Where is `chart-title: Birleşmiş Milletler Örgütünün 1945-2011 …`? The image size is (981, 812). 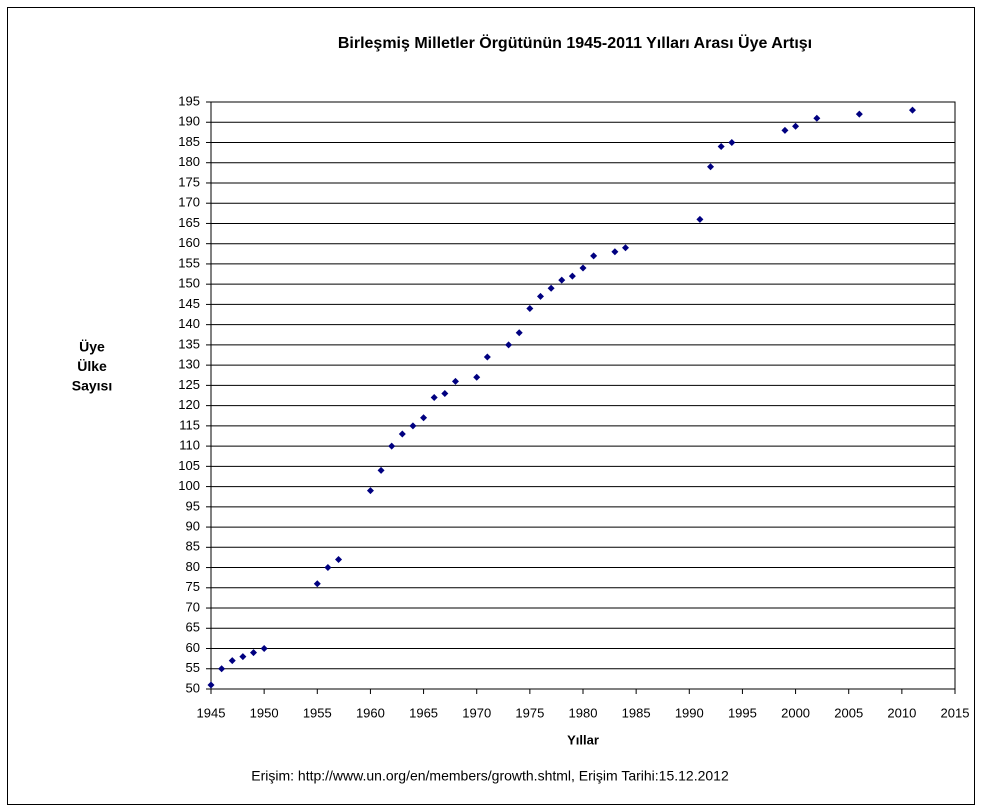
chart-title: Birleşmiş Milletler Örgütünün 1945-2011 … is located at coordinates (575, 42).